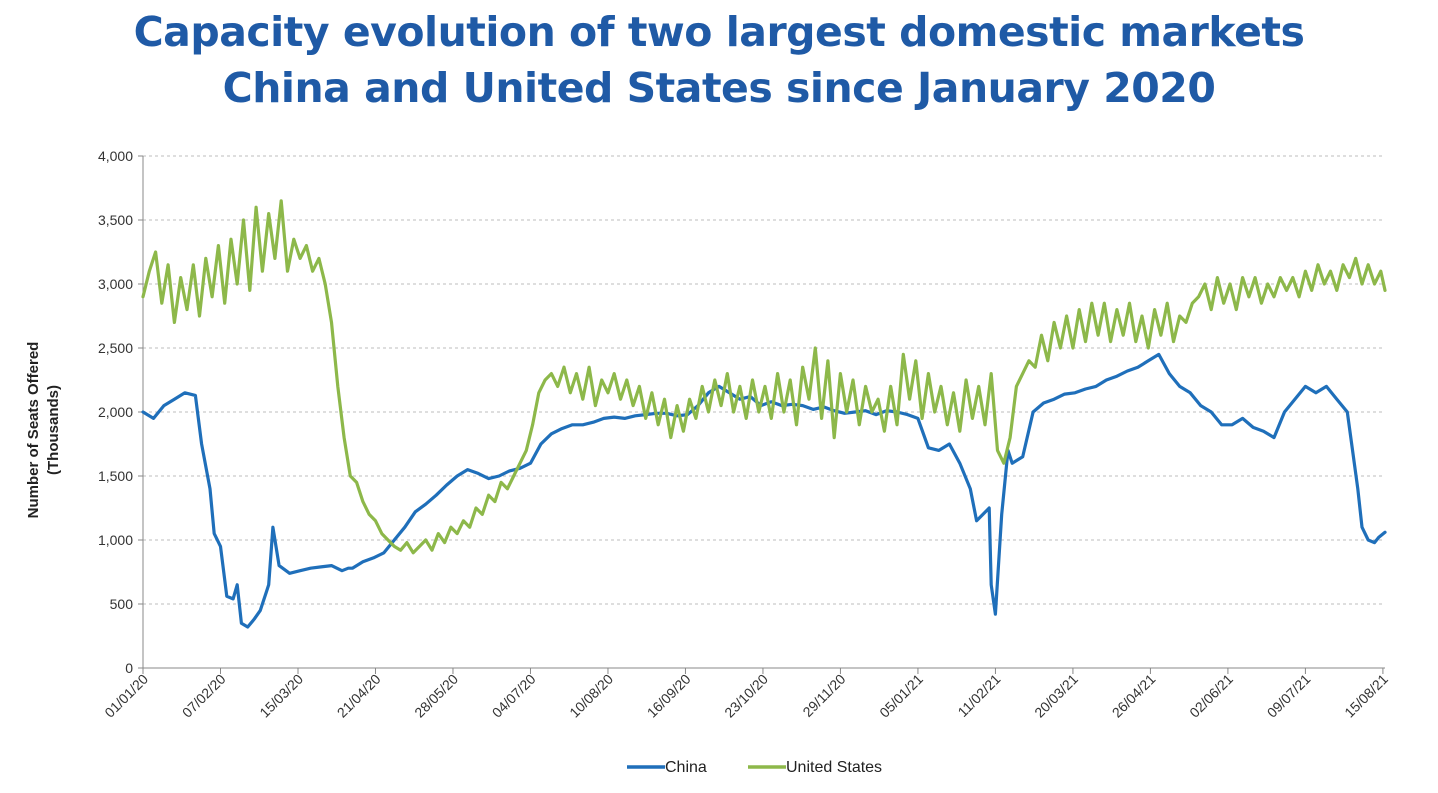  Describe the element at coordinates (669, 696) in the screenshot. I see `x-tick-label: 16/09/20` at that location.